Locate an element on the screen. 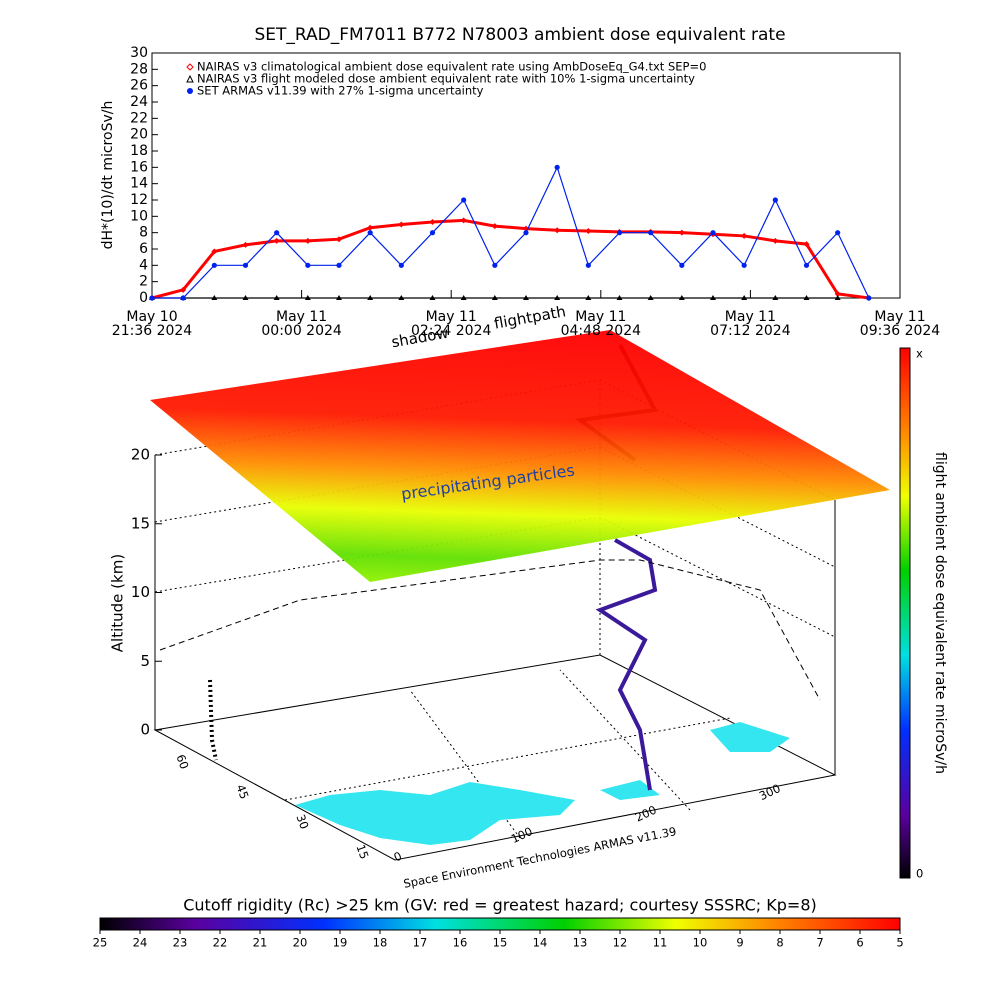 Image resolution: width=1000 pixels, height=1000 pixels. z-tick-label: 15 is located at coordinates (140, 523).